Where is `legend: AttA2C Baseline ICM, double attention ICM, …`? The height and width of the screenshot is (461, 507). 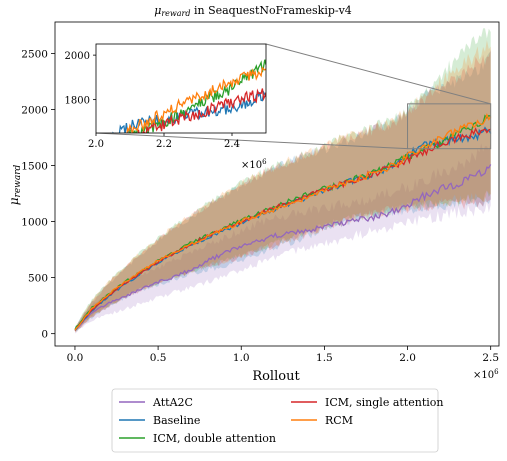
legend: AttA2C Baseline ICM, double attention ICM, … is located at coordinates (277, 420).